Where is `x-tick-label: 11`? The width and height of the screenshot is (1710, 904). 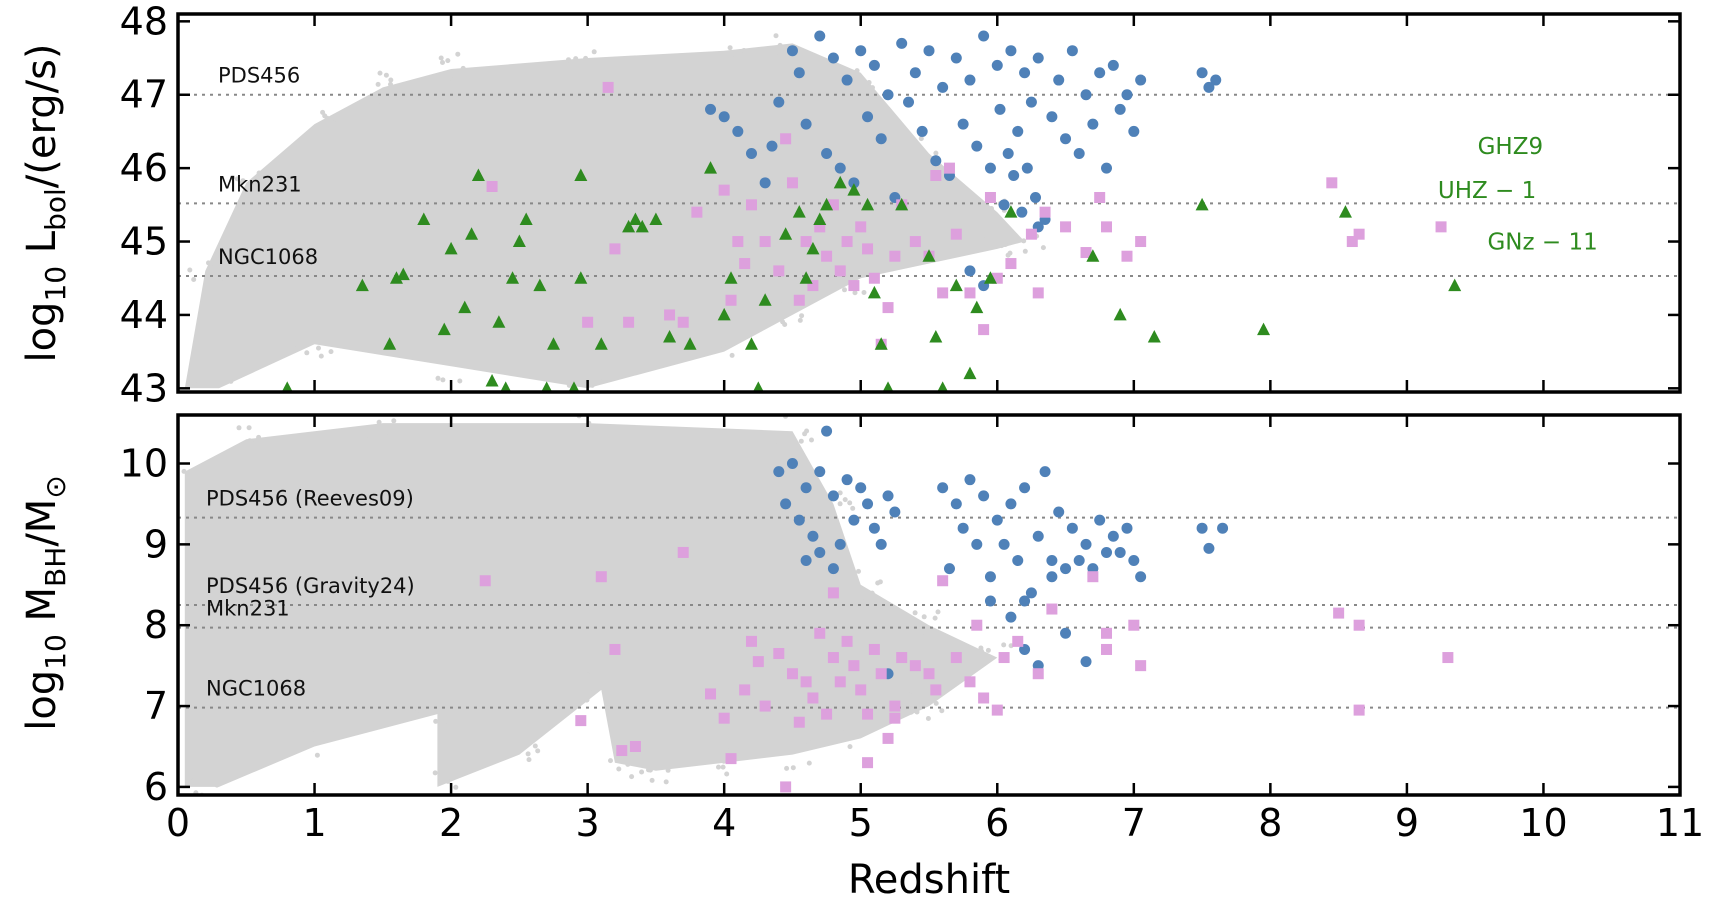
x-tick-label: 11 is located at coordinates (1680, 823).